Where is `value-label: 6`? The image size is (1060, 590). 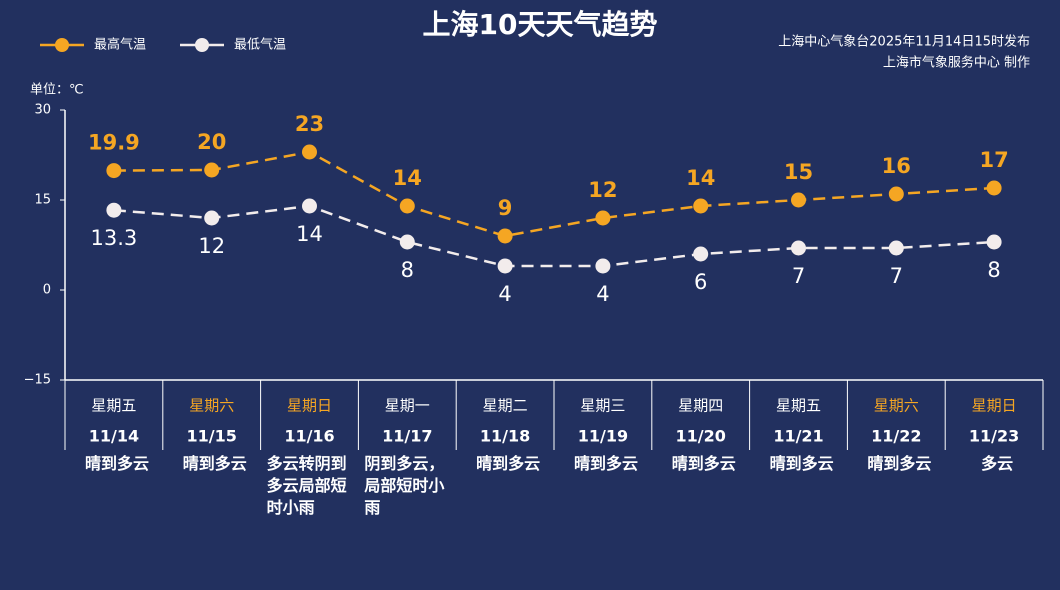
value-label: 6 is located at coordinates (700, 282).